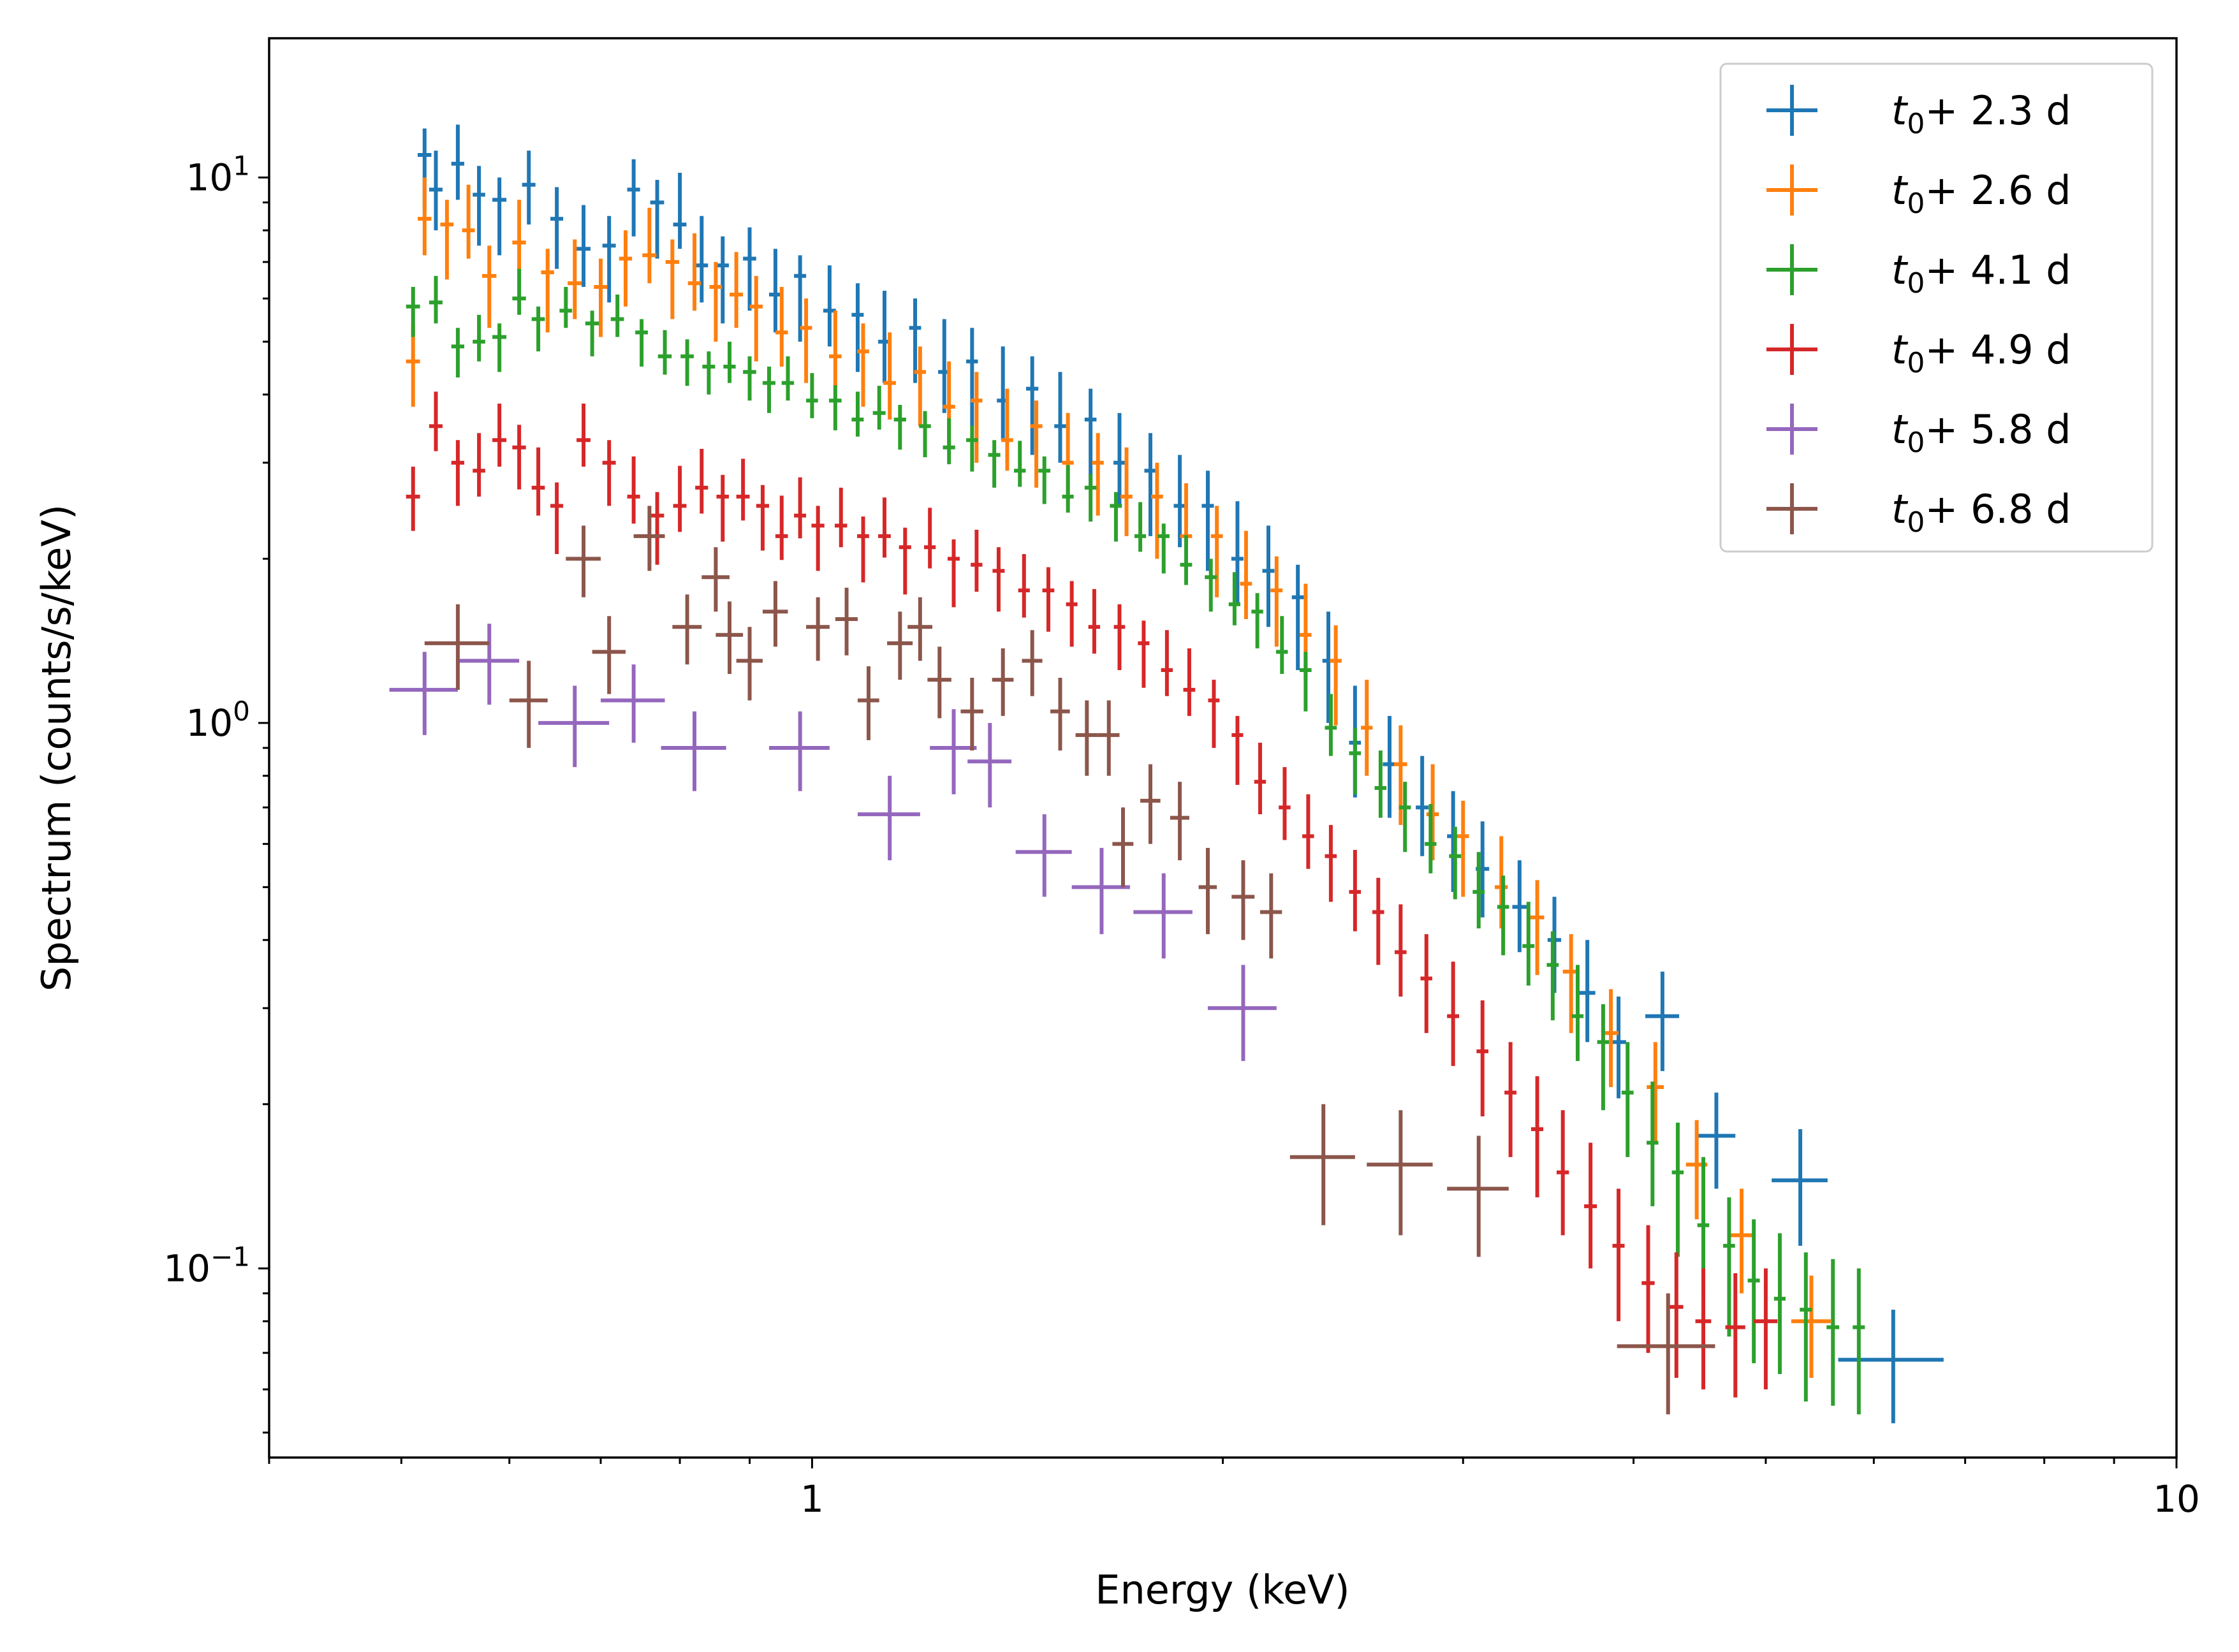  Describe the element at coordinates (1981, 353) in the screenshot. I see `legend-label: t0+ 4.9 d` at that location.